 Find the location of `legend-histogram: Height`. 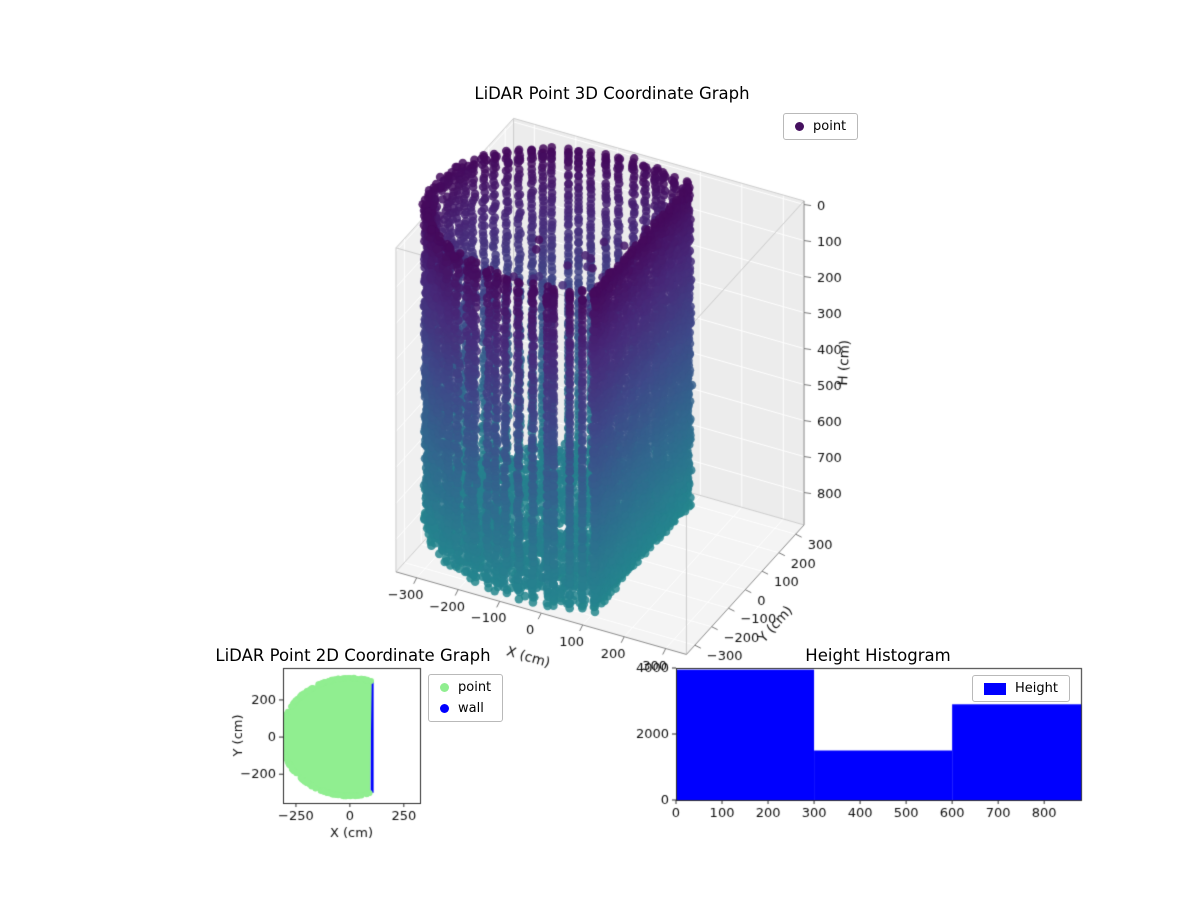

legend-histogram: Height is located at coordinates (1021, 688).